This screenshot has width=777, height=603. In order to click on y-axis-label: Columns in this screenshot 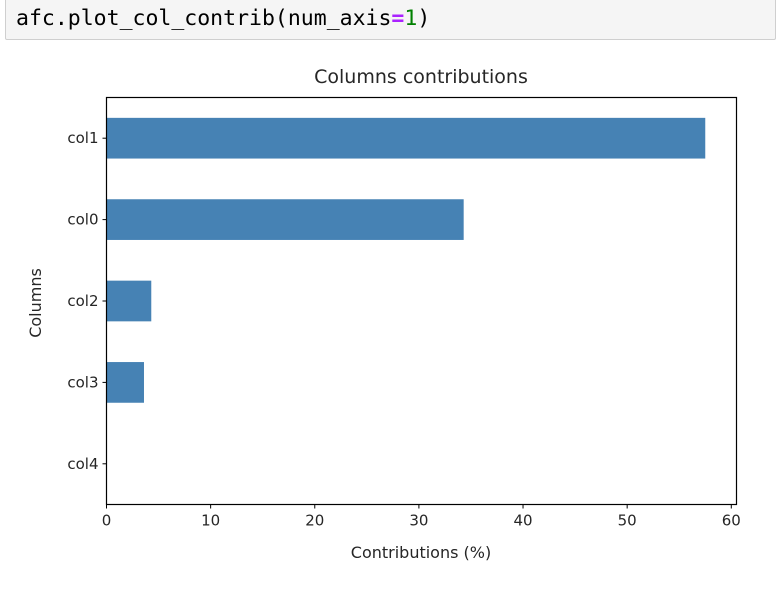, I will do `click(35, 303)`.